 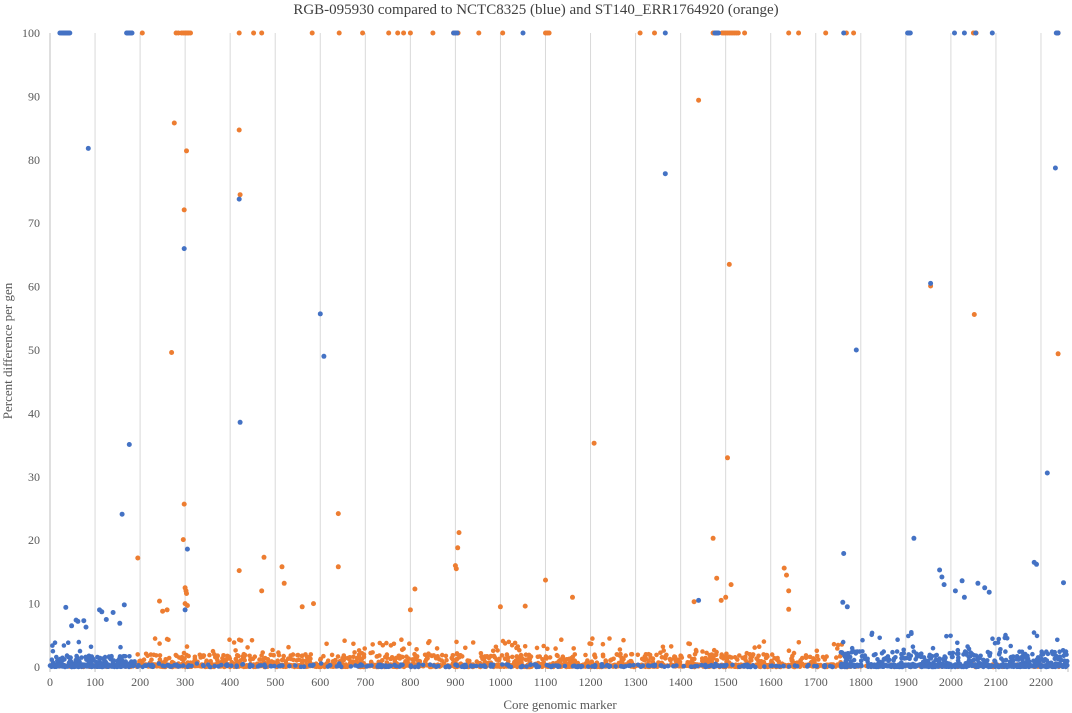 I want to click on x-tick-label: 1700, so click(x=816, y=682).